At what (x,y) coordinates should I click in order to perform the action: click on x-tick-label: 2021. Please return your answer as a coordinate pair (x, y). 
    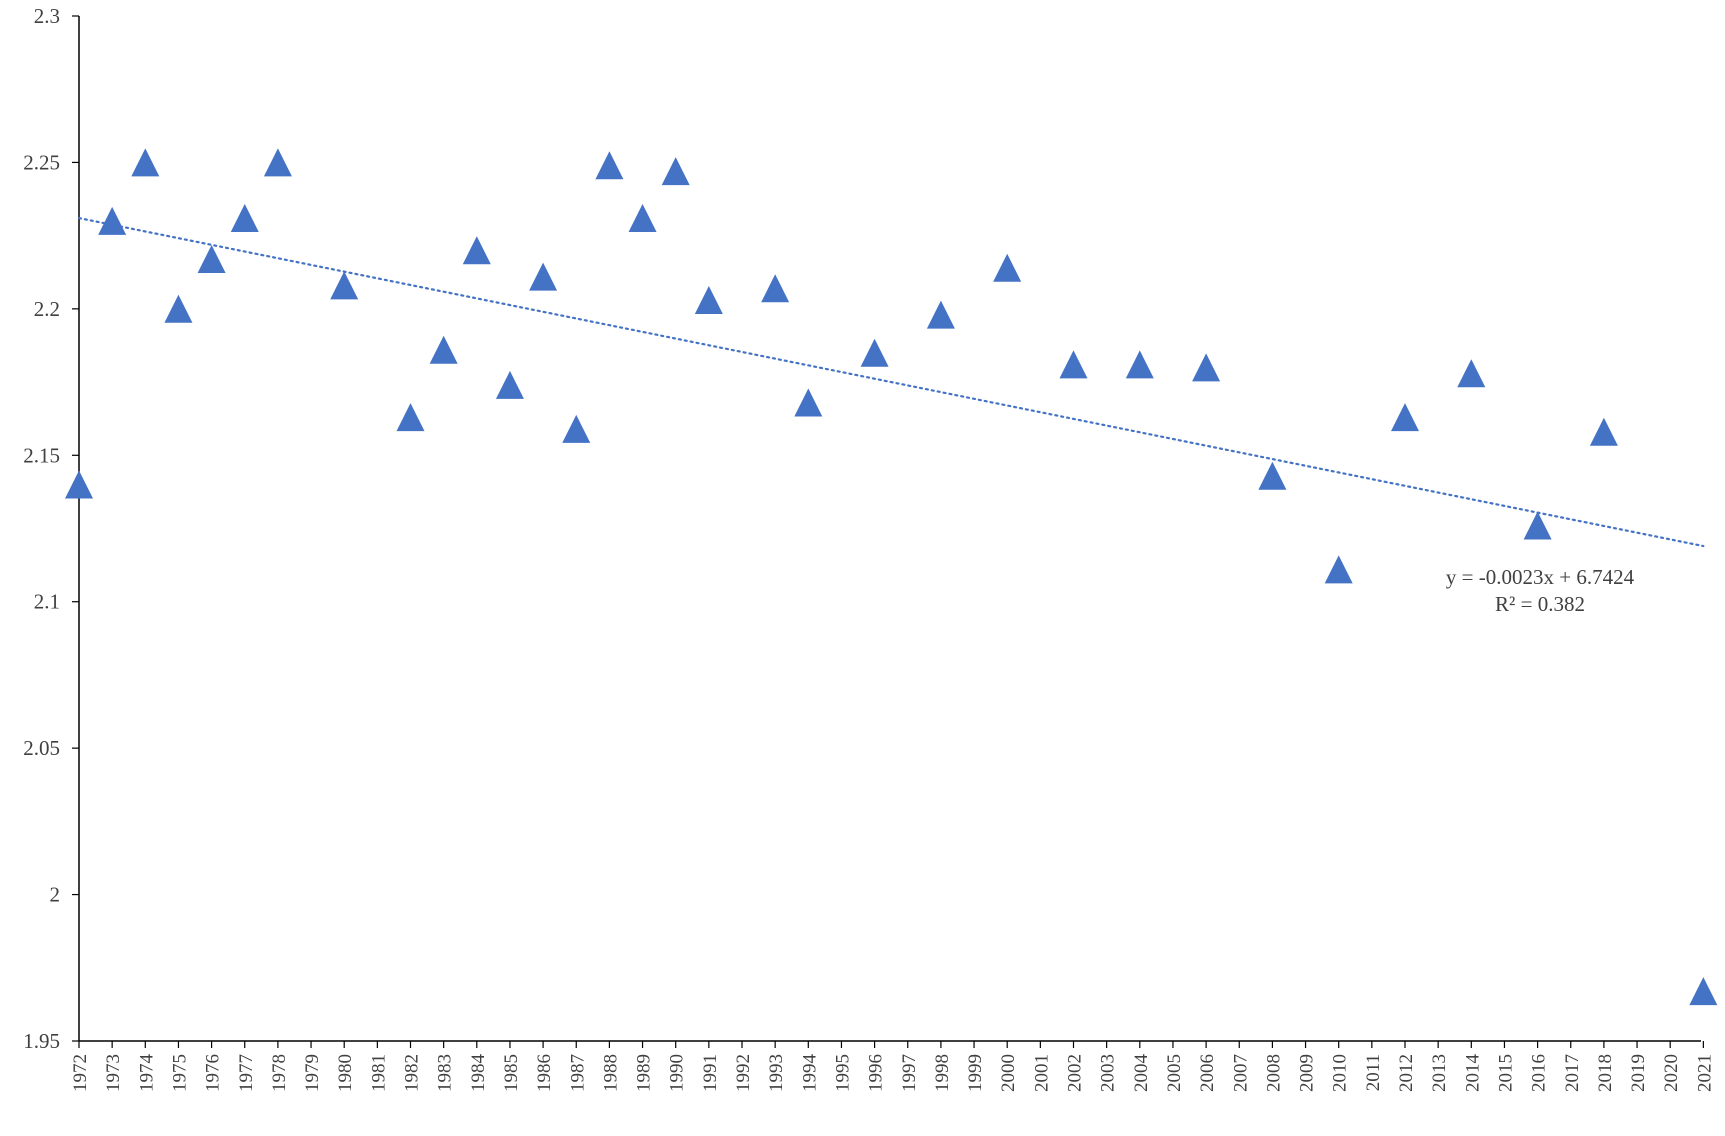
    Looking at the image, I should click on (1704, 1073).